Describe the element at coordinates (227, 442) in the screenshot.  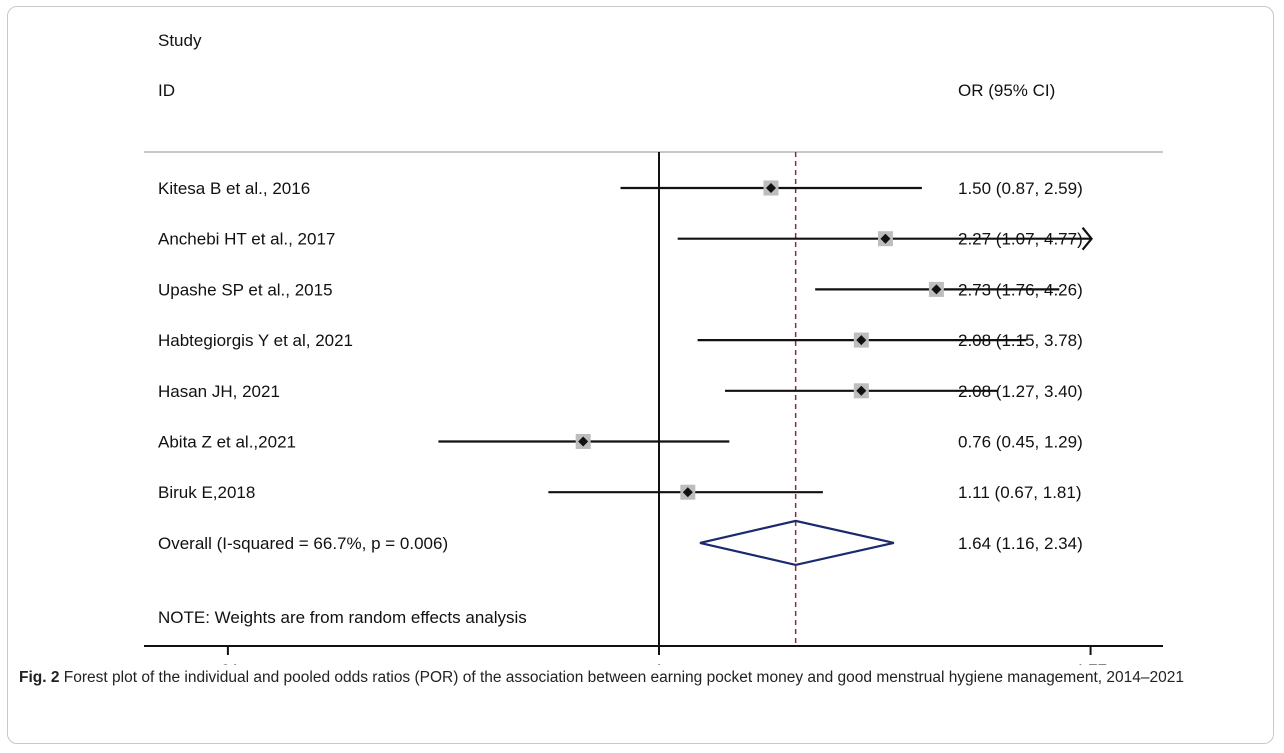
I see `study-name: Abita Z et al.,2021` at that location.